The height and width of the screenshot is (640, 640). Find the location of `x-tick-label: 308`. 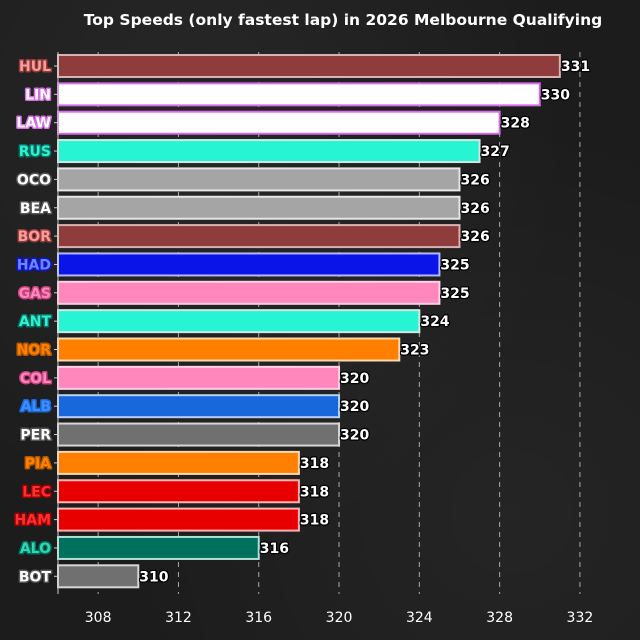

x-tick-label: 308 is located at coordinates (98, 618).